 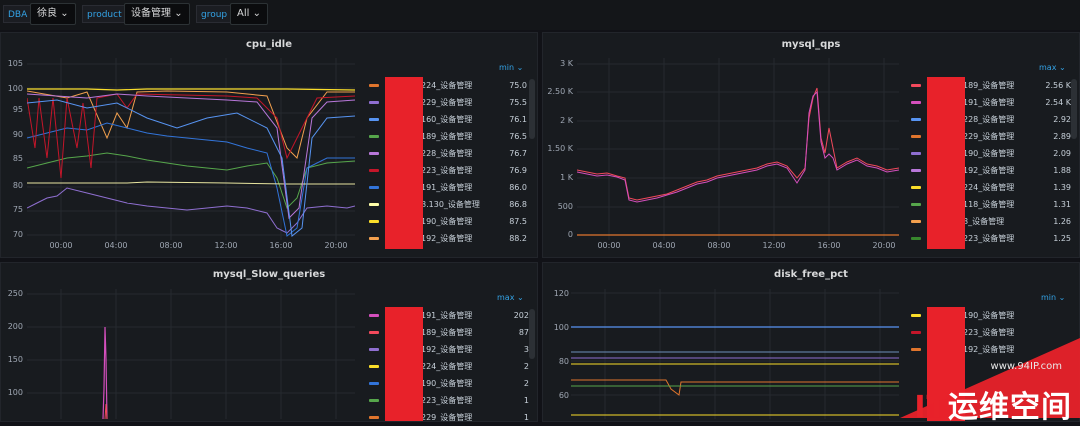 What do you see at coordinates (15, 63) in the screenshot?
I see `y-tick: 105` at bounding box center [15, 63].